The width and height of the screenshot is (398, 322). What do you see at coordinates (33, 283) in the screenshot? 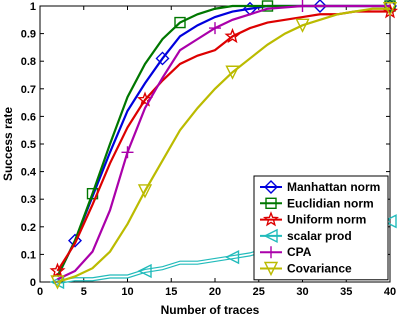
I see `y-tick-label: 0` at bounding box center [33, 283].